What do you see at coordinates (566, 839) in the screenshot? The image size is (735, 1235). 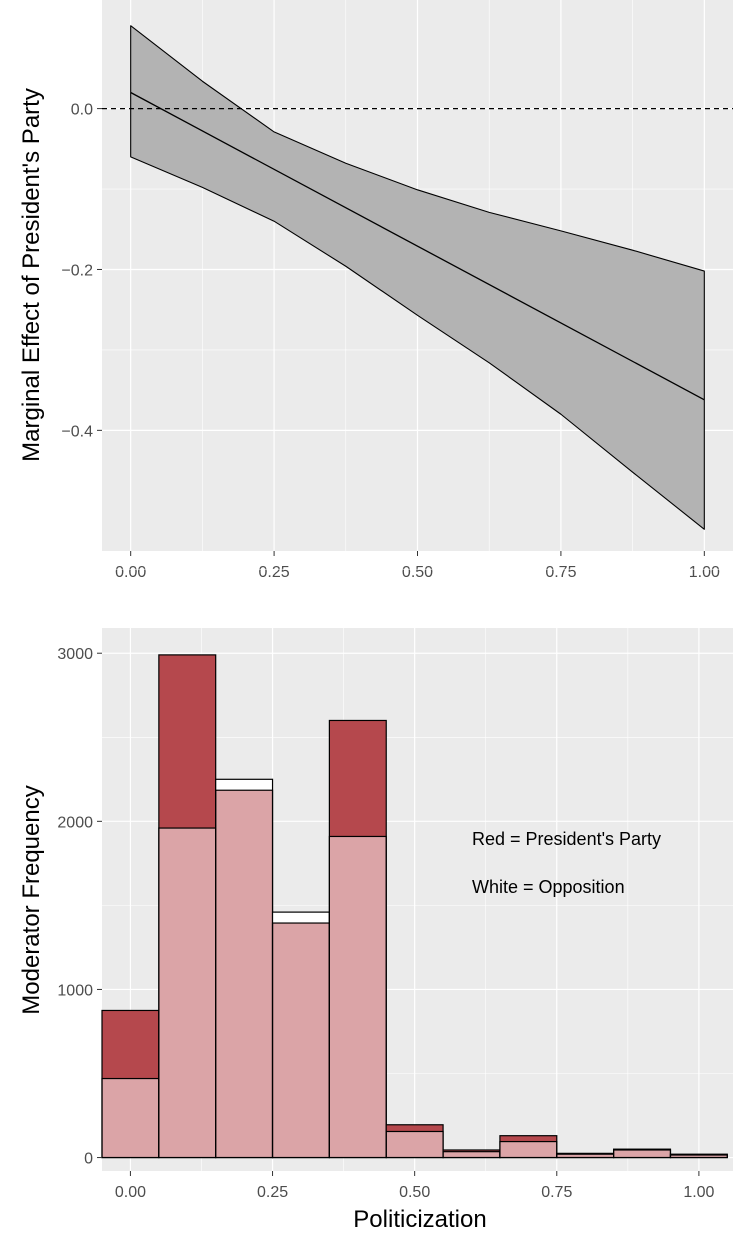 I see `legend-note-red: Red = President's Party` at bounding box center [566, 839].